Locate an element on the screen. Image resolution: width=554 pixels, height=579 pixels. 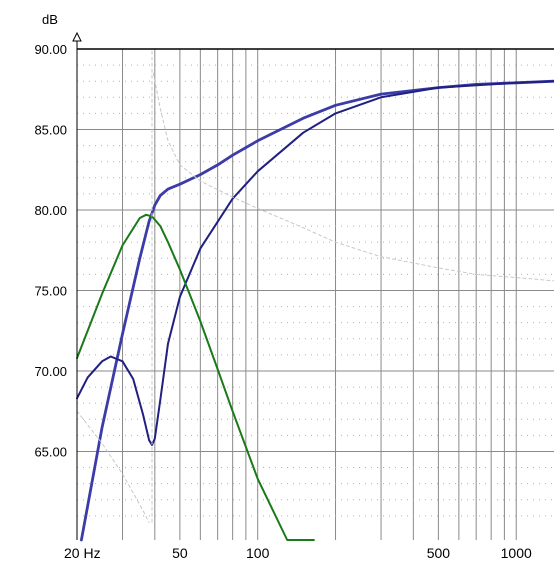
y-axis-unit-label: dB is located at coordinates (50, 19).